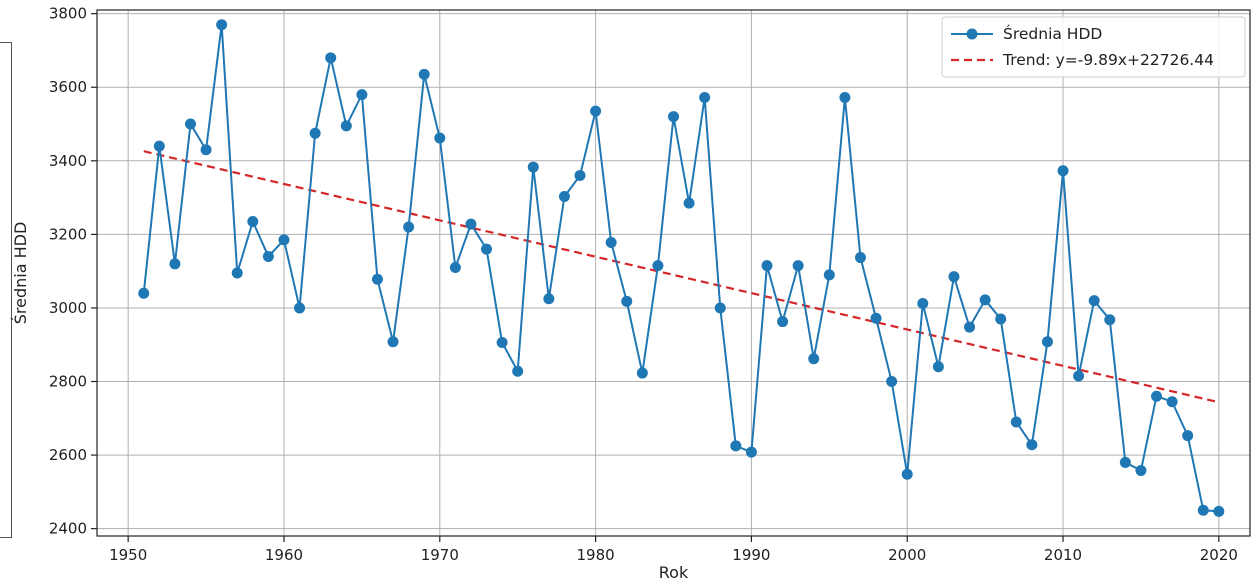  I want to click on x-tick-label: 1970, so click(440, 555).